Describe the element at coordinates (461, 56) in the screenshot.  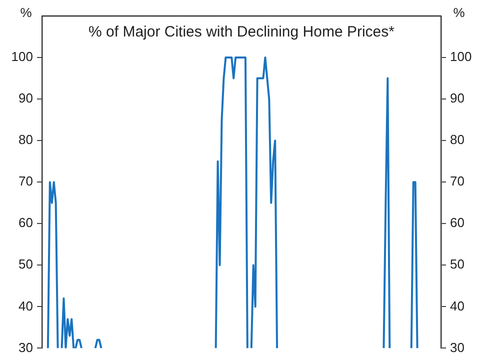
I see `y2-tick-label: 100` at that location.